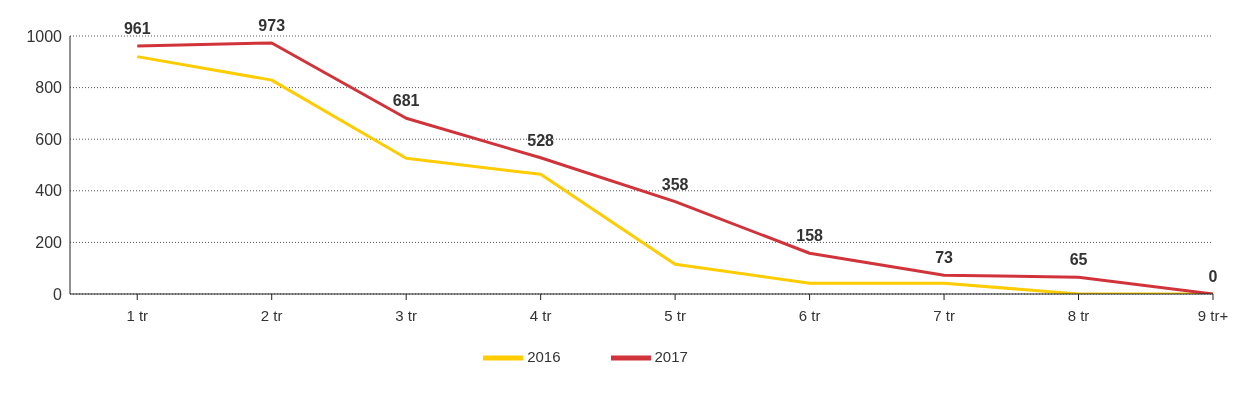 This screenshot has width=1239, height=405. What do you see at coordinates (675, 184) in the screenshot?
I see `data-label: 358` at bounding box center [675, 184].